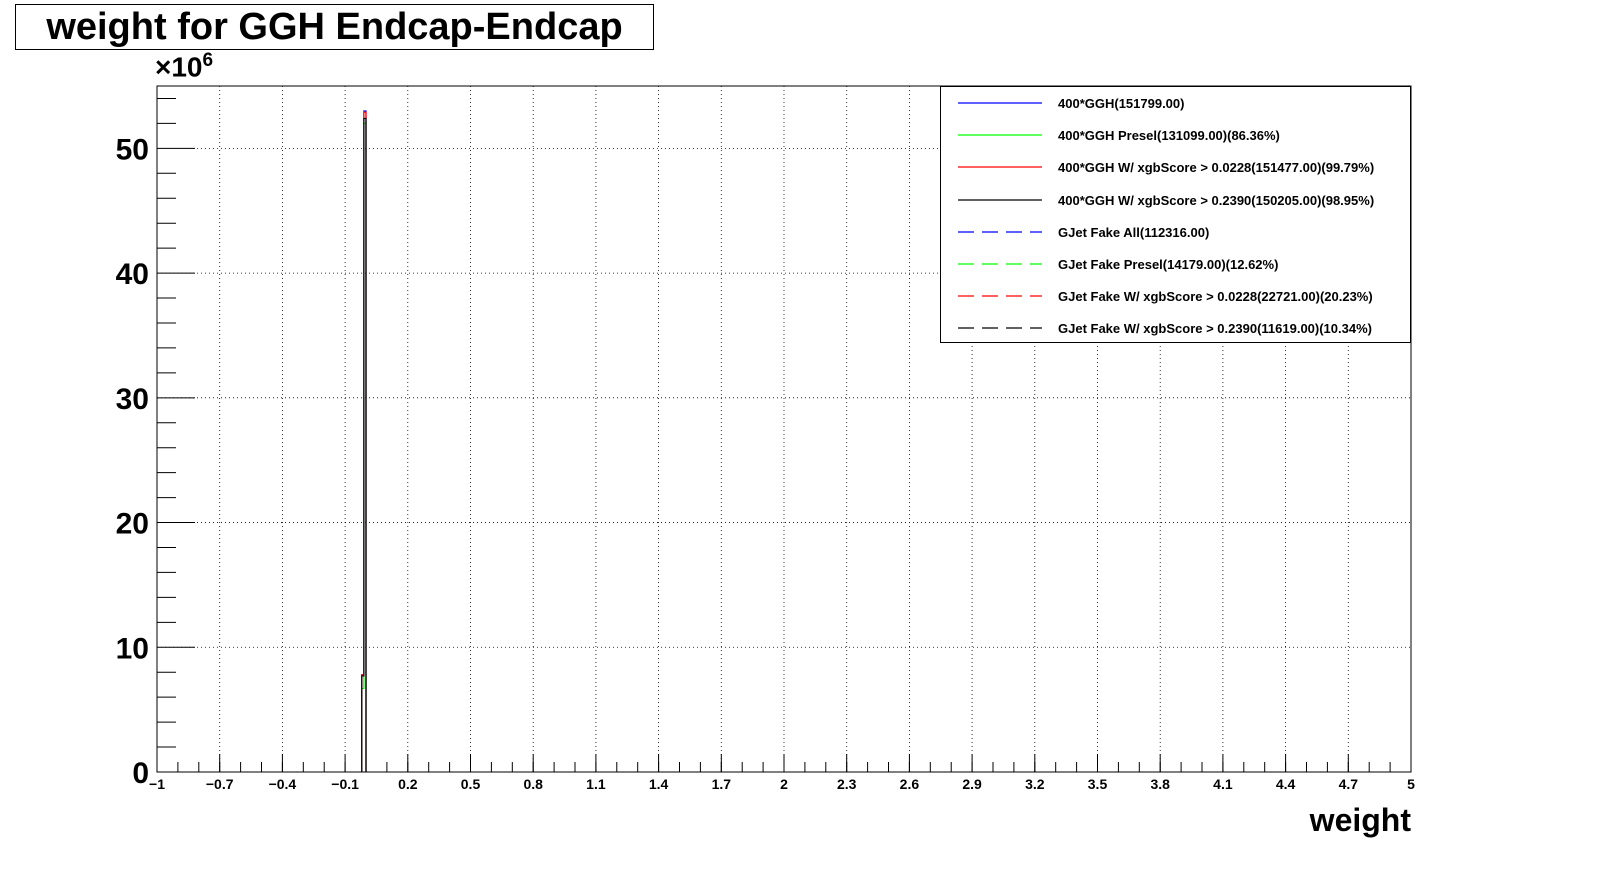  Describe the element at coordinates (364, 444) in the screenshot. I see `series-3-histogram` at that location.